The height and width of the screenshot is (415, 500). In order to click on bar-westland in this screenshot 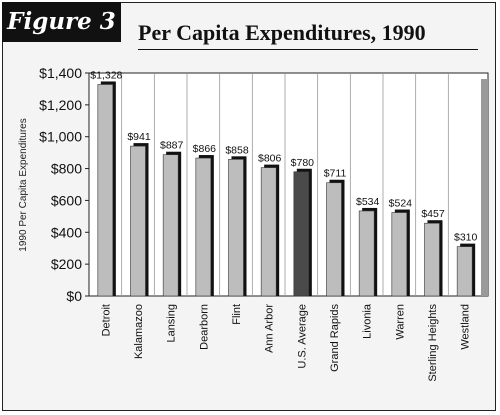, I will do `click(464, 271)`.